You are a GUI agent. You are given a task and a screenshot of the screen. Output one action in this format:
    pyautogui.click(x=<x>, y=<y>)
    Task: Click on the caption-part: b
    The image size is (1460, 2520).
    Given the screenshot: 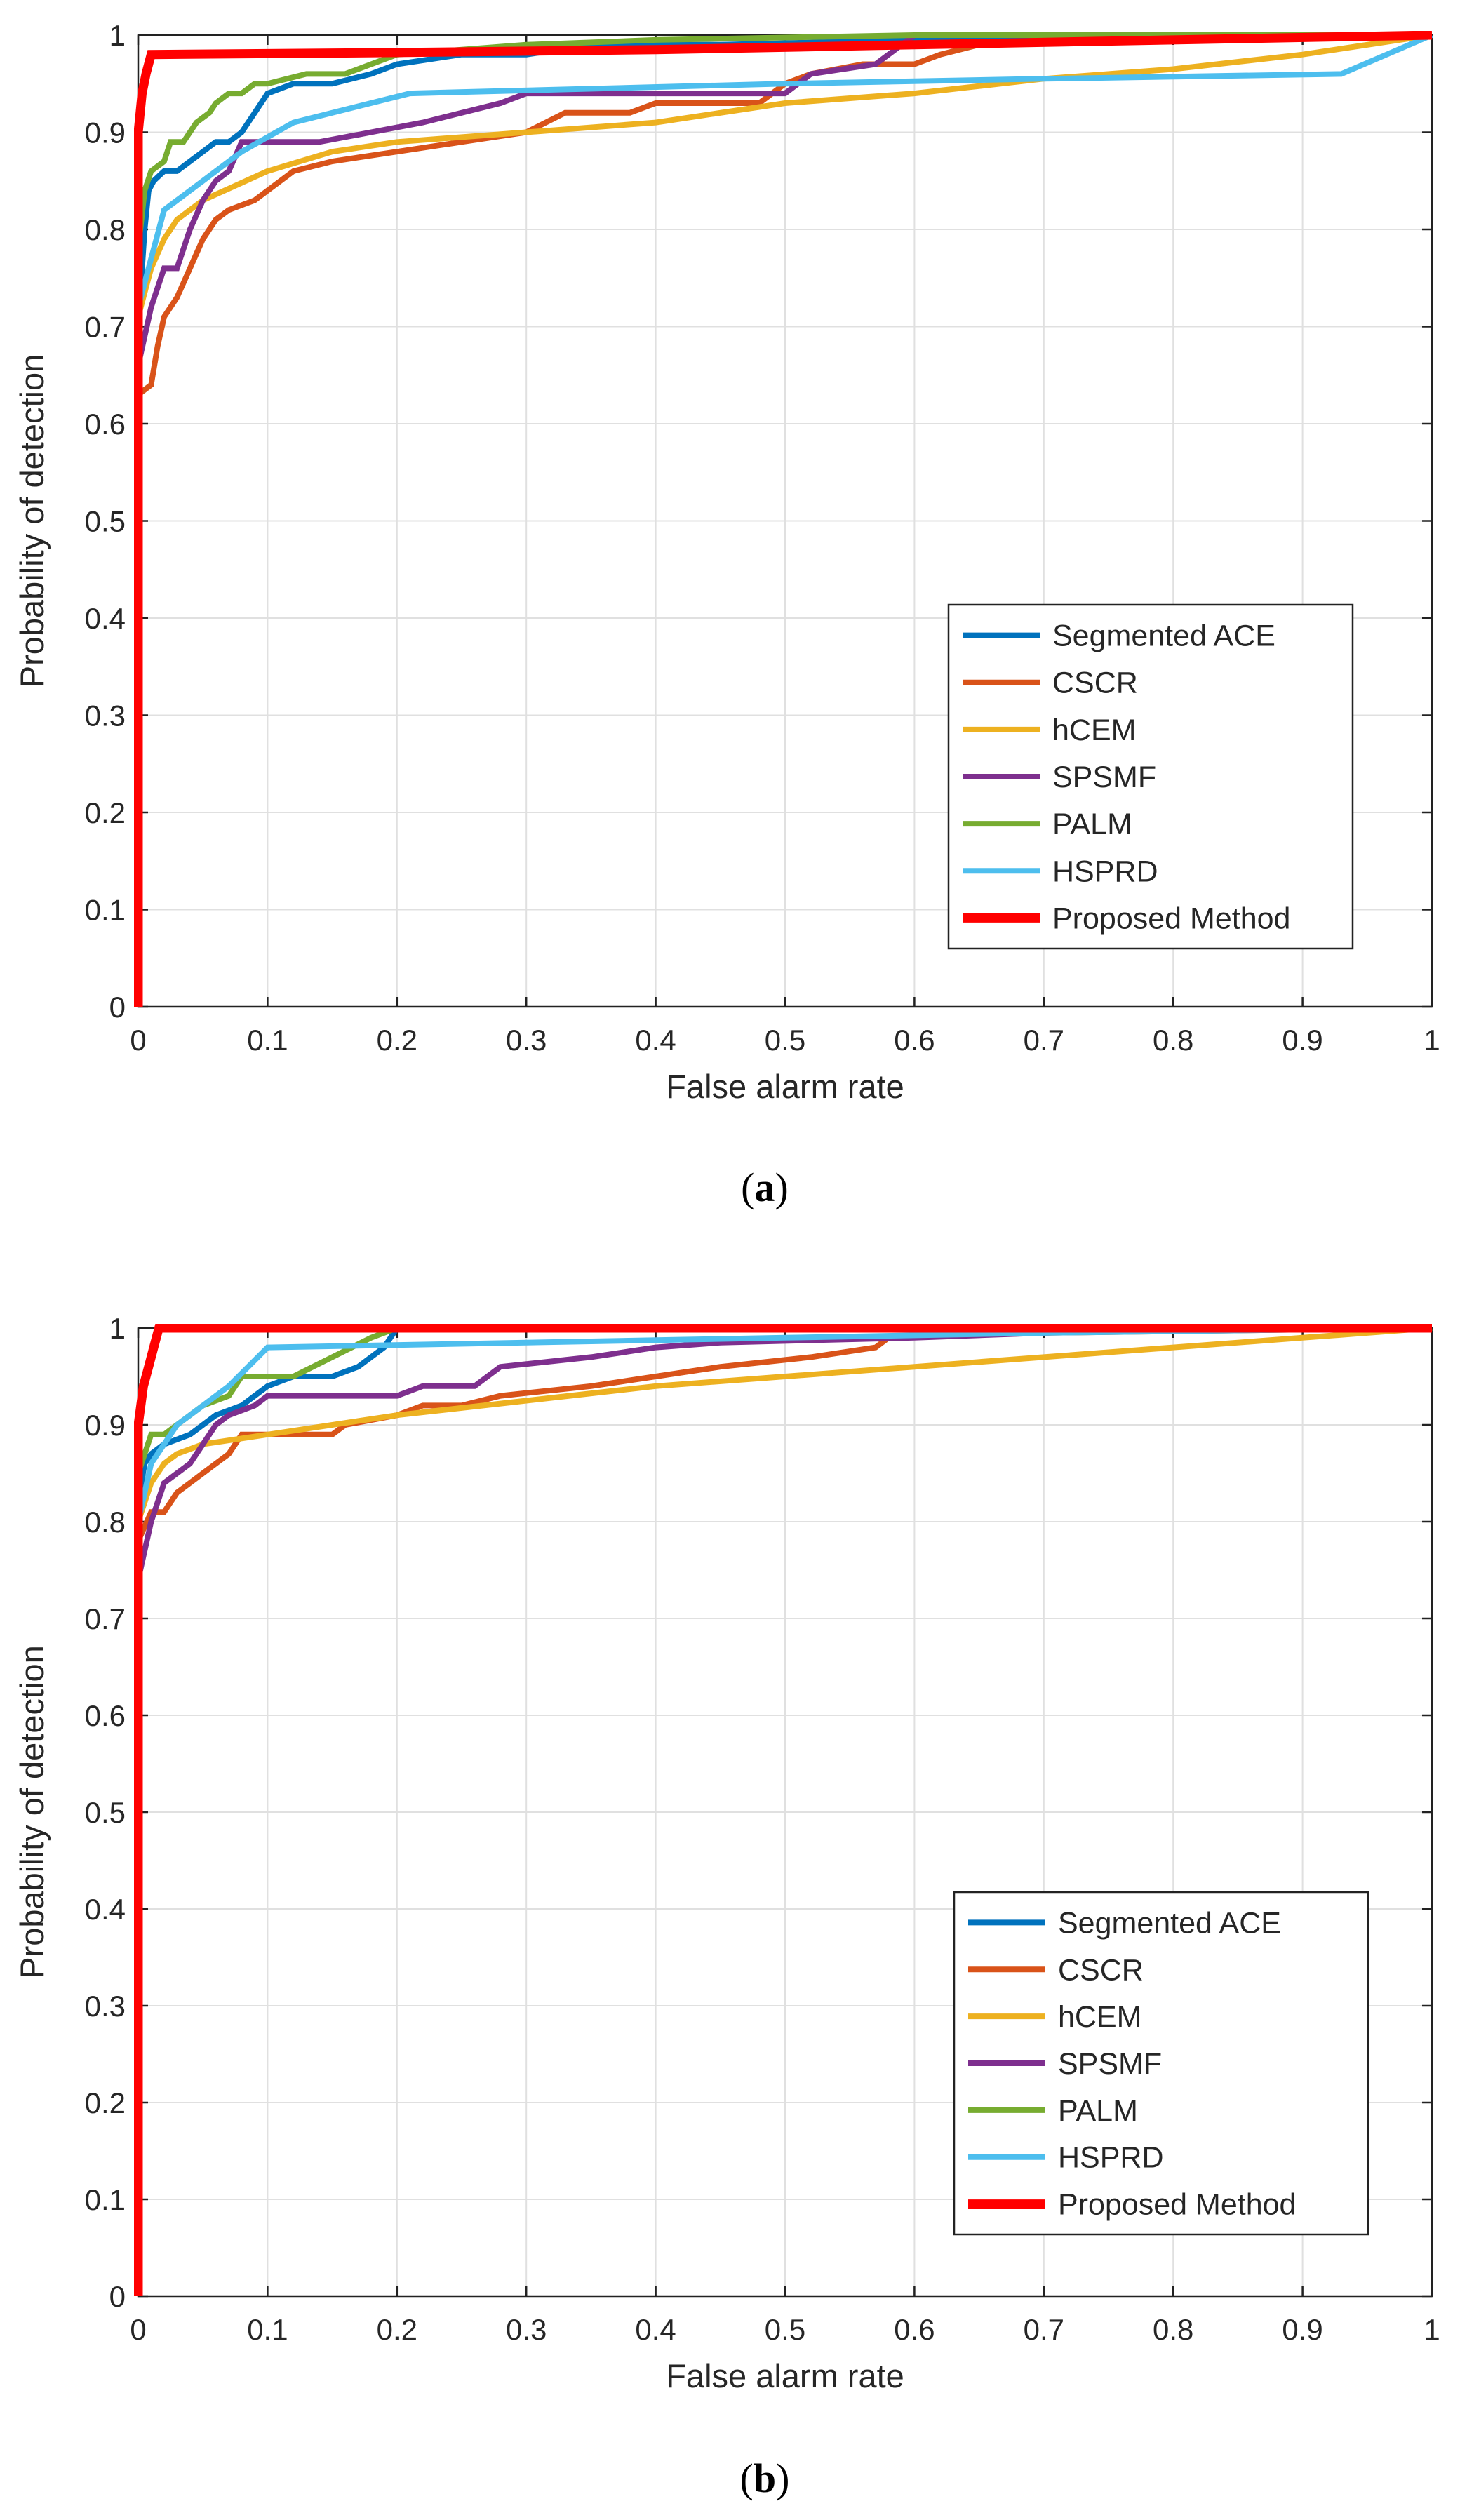 What is the action you would take?
    pyautogui.click(x=765, y=2478)
    